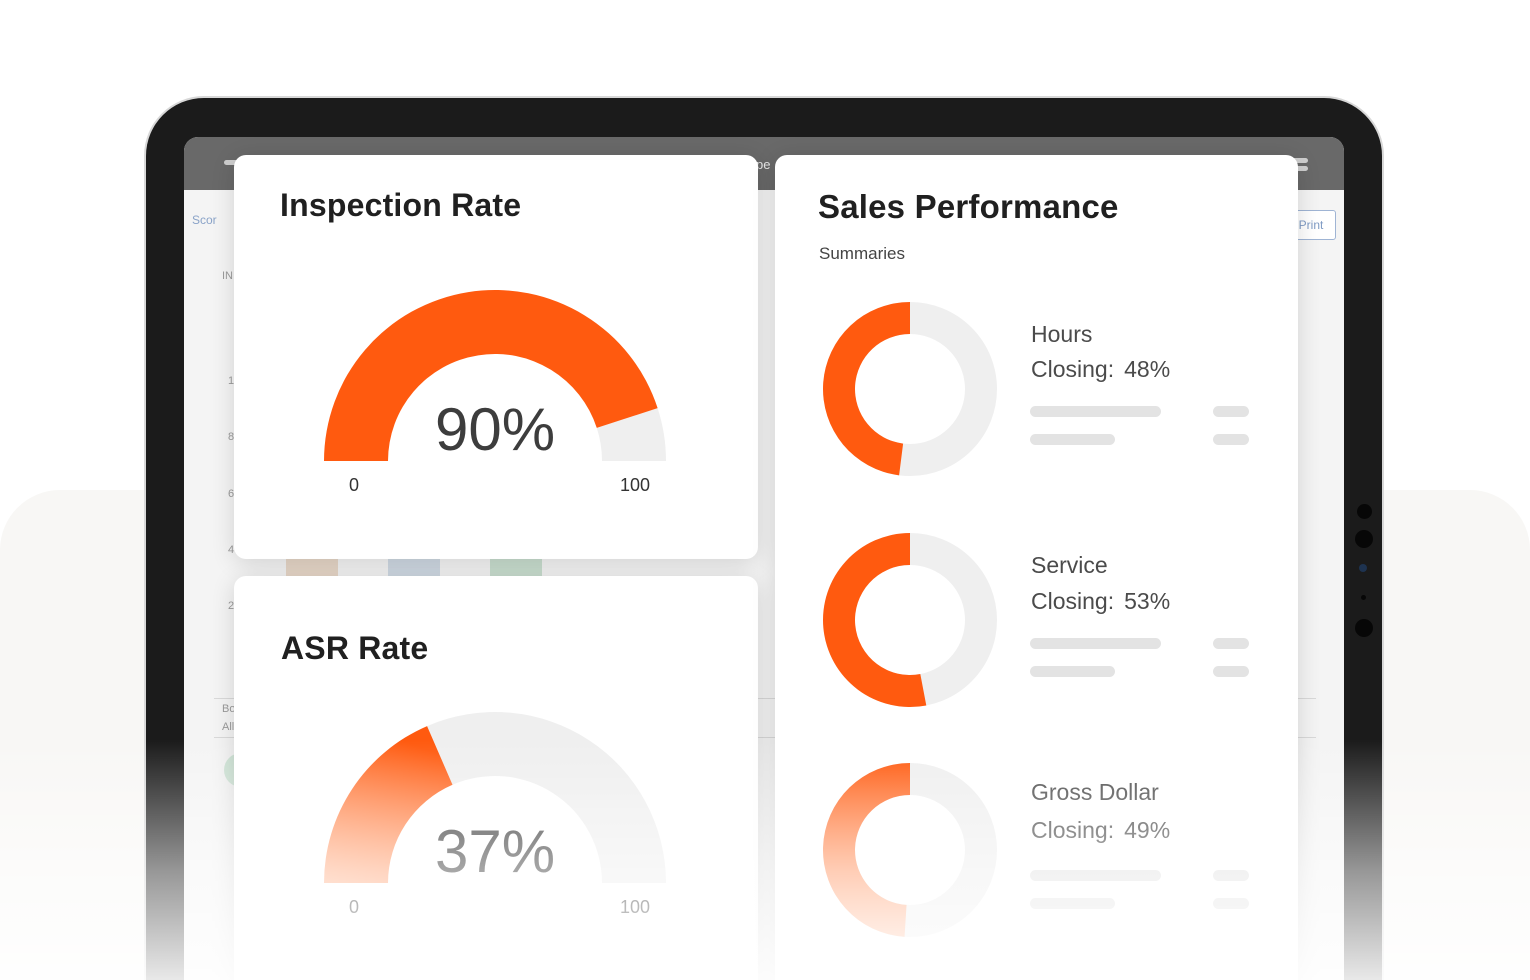 This screenshot has width=1530, height=980. I want to click on metric-closing: Closing: 53%, so click(1100, 601).